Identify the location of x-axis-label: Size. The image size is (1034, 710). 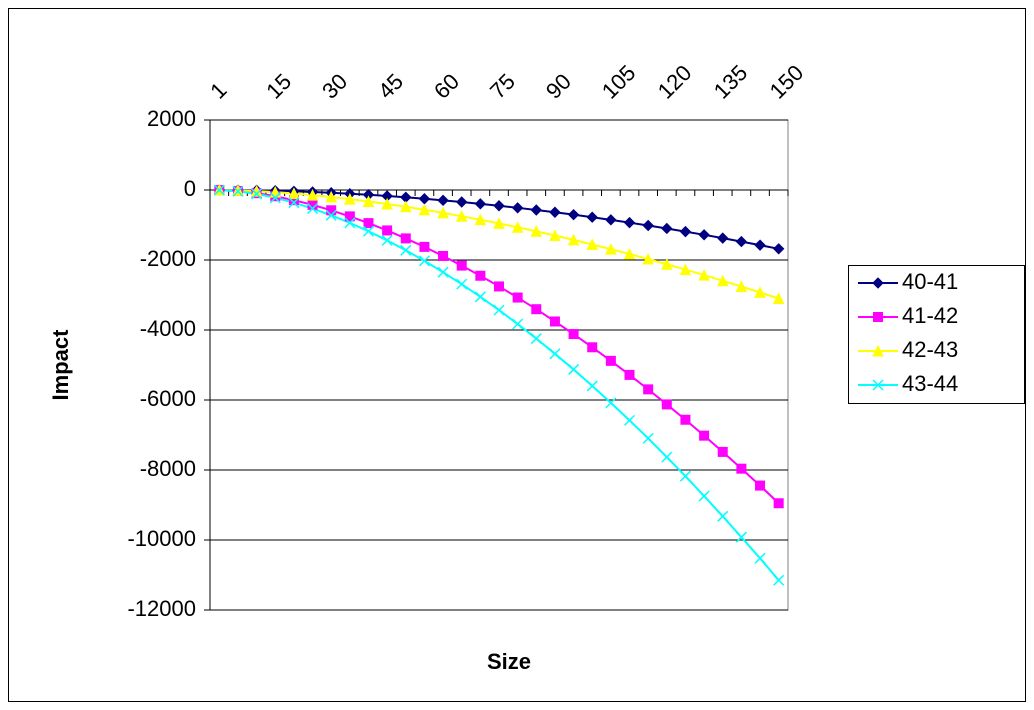
(509, 661).